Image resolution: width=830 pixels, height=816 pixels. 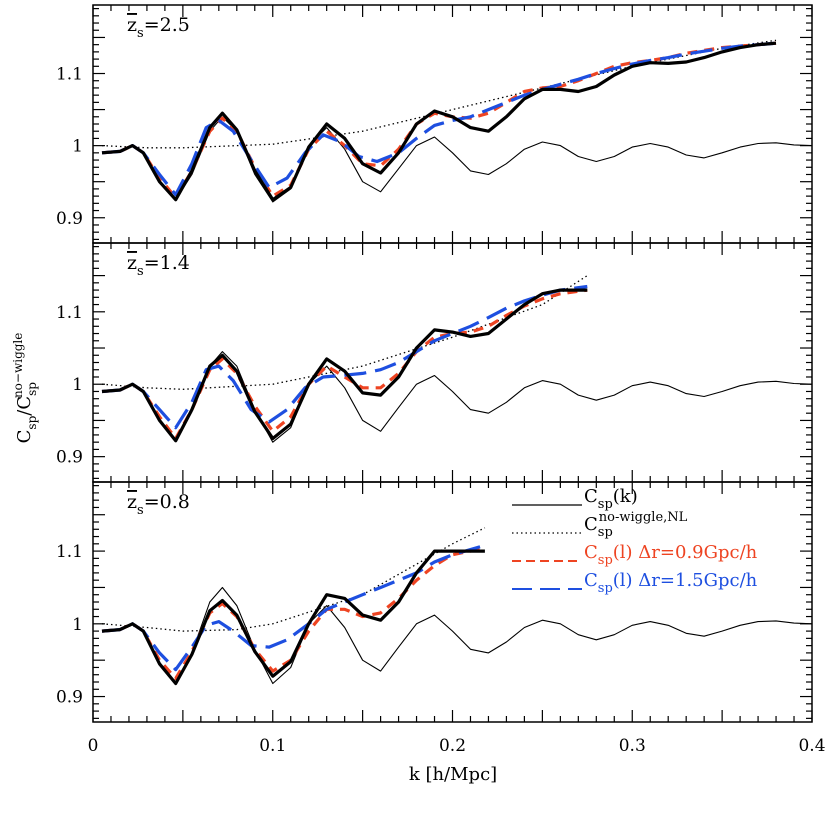 I want to click on panel-label: zs=0.8, so click(x=158, y=504).